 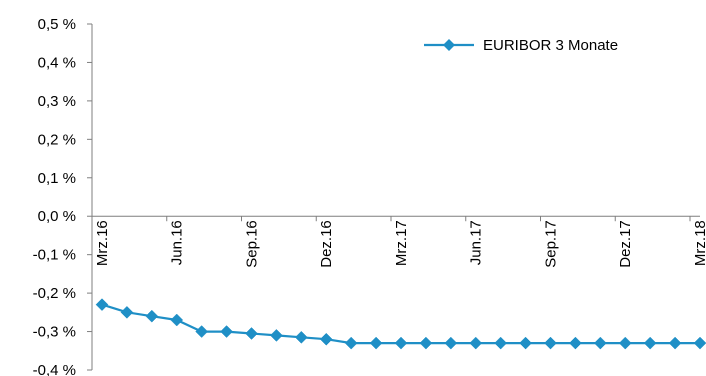 I want to click on y-tick-label: 0,4 %, so click(x=57, y=62).